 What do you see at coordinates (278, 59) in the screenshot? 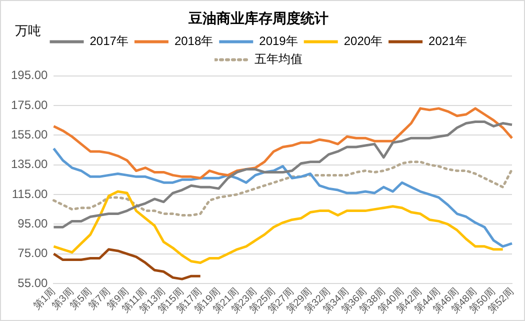
I see `legend-label: 五年均值` at bounding box center [278, 59].